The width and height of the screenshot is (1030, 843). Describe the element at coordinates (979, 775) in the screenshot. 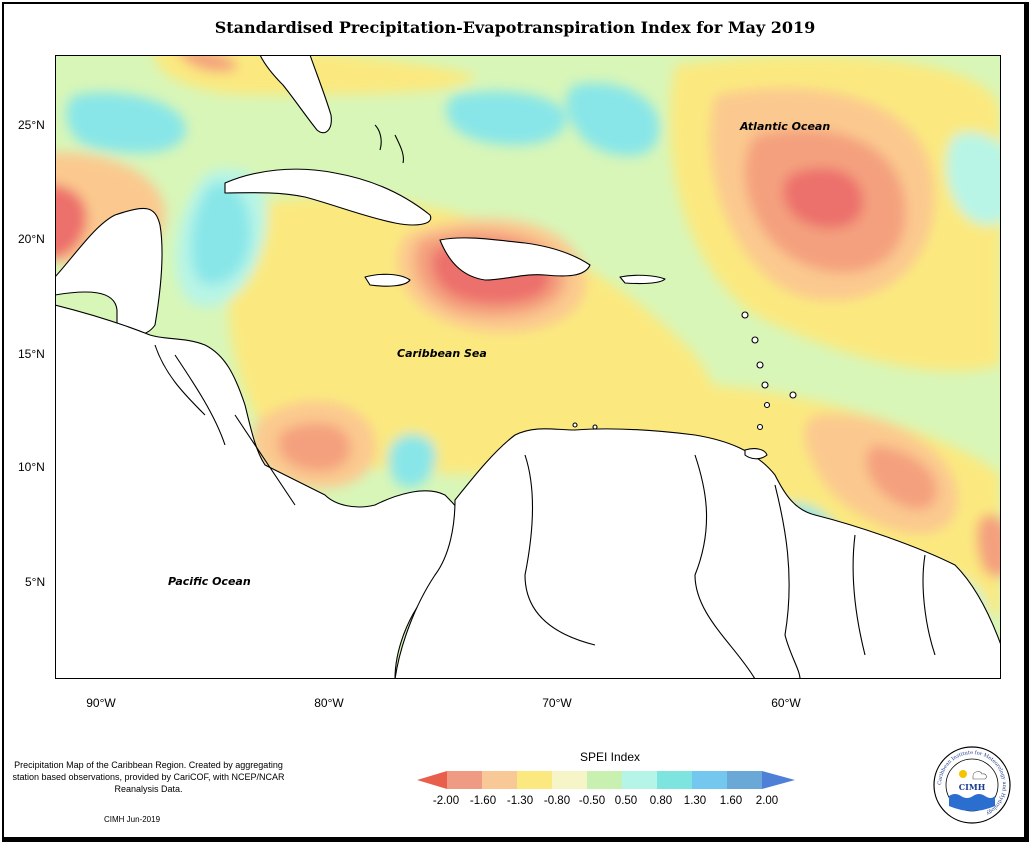

I see `cloud-icon` at that location.